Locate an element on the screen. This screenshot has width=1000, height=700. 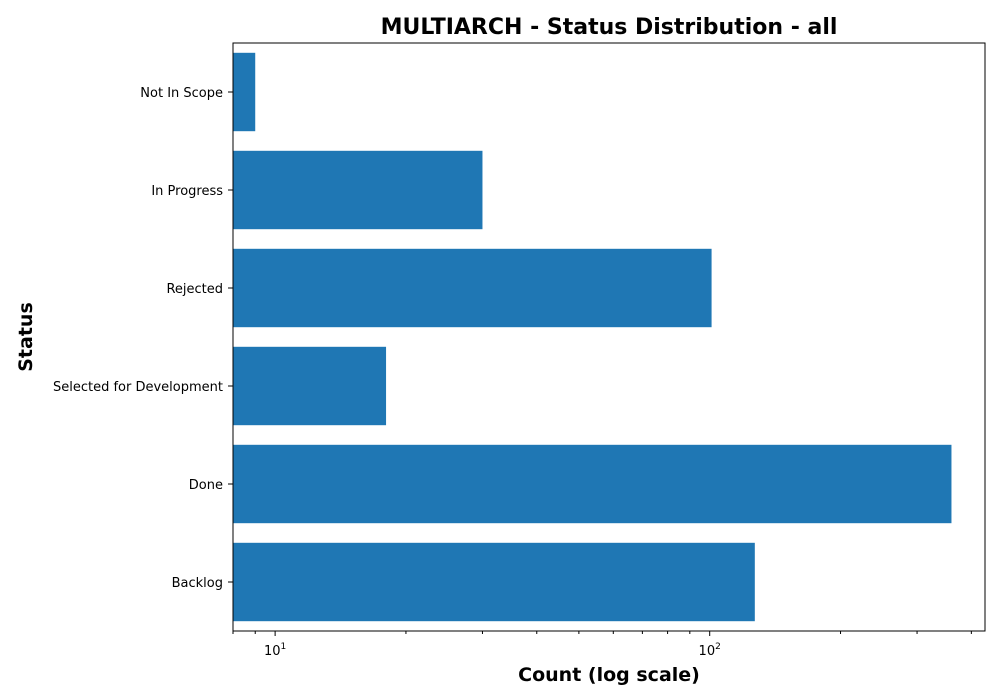
x-tick-label: 10² is located at coordinates (710, 650).